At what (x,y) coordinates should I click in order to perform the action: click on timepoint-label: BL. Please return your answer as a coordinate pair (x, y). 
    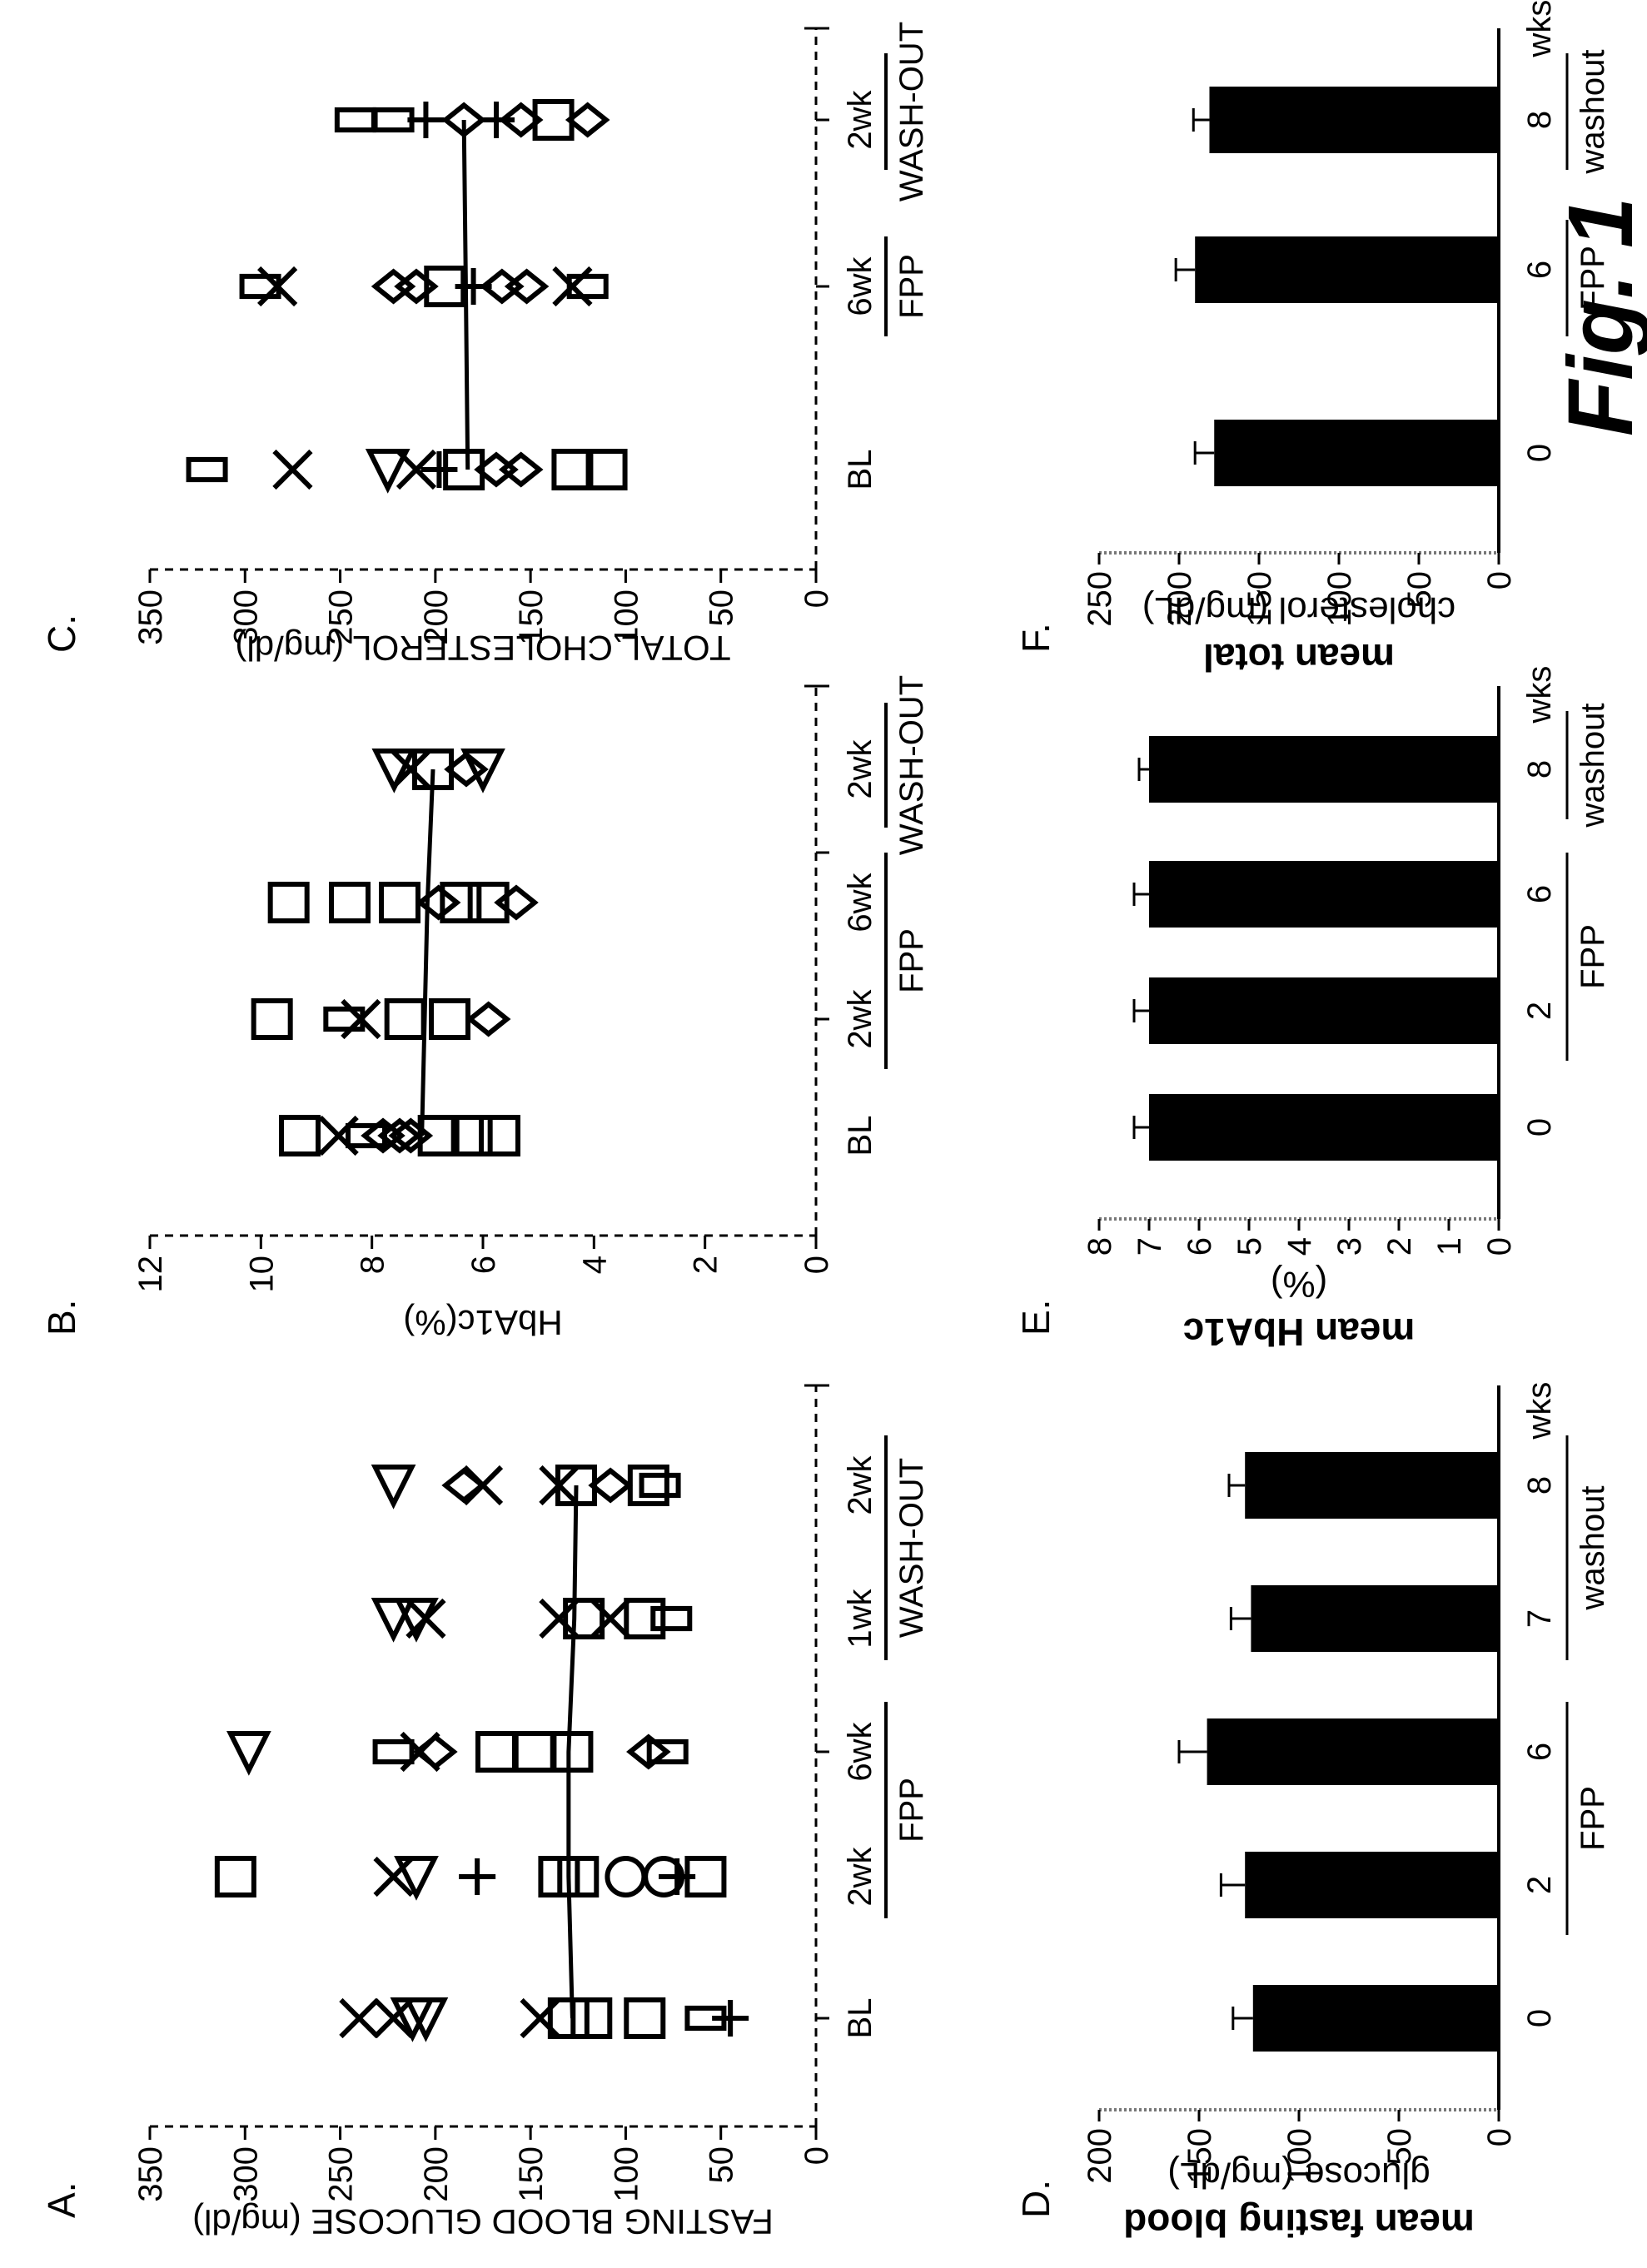
    Looking at the image, I should click on (860, 2019).